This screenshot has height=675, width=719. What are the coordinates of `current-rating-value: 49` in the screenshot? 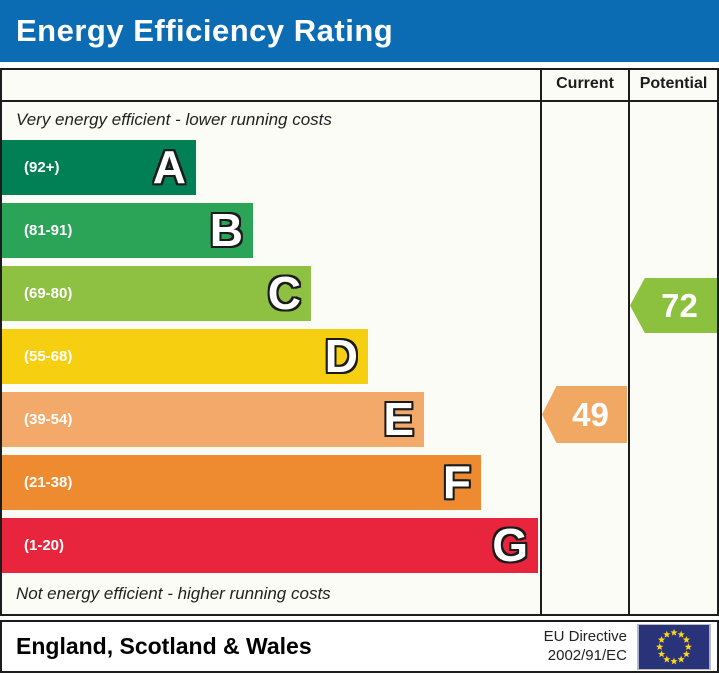 It's located at (590, 414).